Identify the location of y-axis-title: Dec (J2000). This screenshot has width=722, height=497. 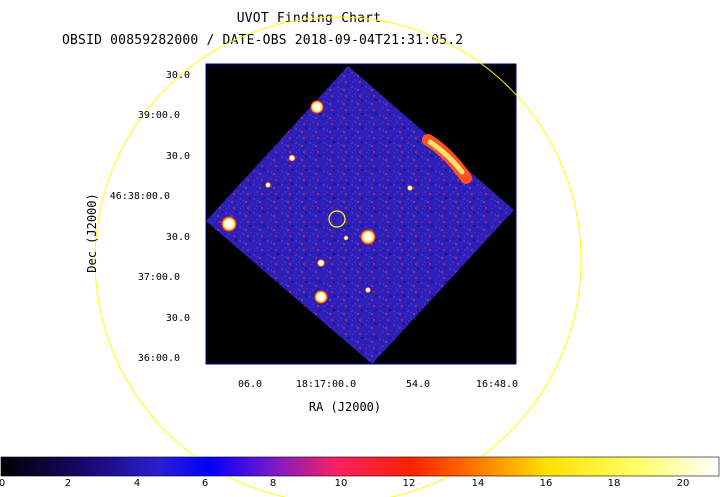
(92, 233).